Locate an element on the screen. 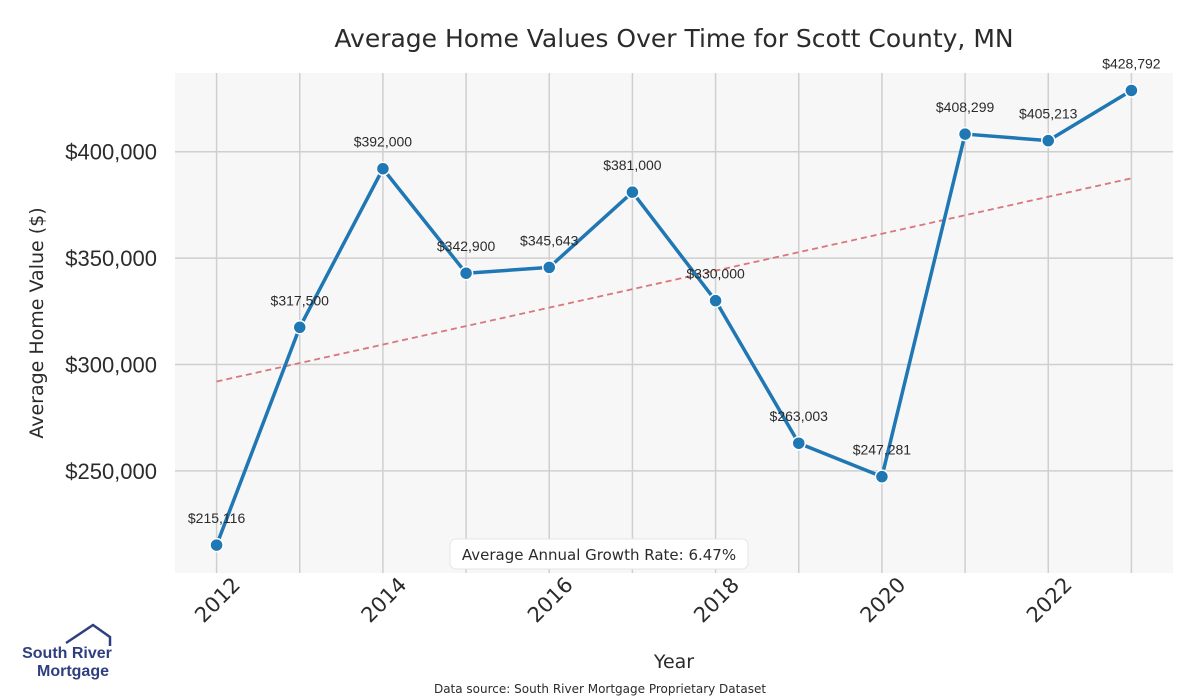 This screenshot has height=700, width=1200. data-label: $215,116 is located at coordinates (217, 518).